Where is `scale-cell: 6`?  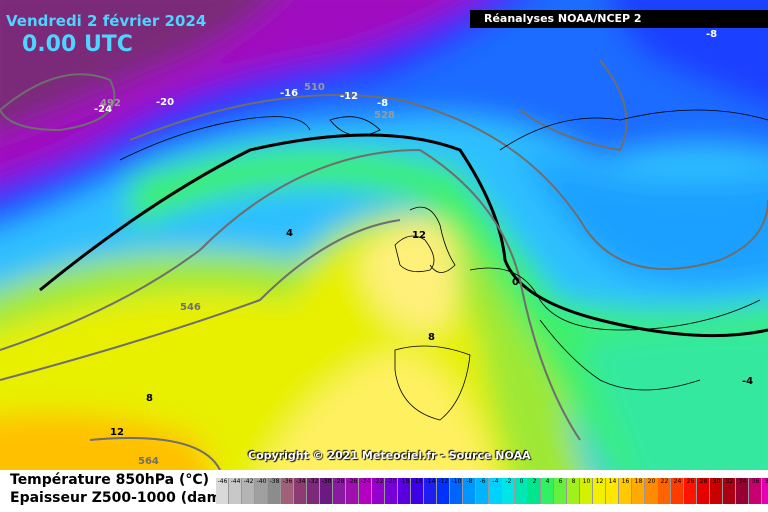
scale-cell: 6 is located at coordinates (560, 491).